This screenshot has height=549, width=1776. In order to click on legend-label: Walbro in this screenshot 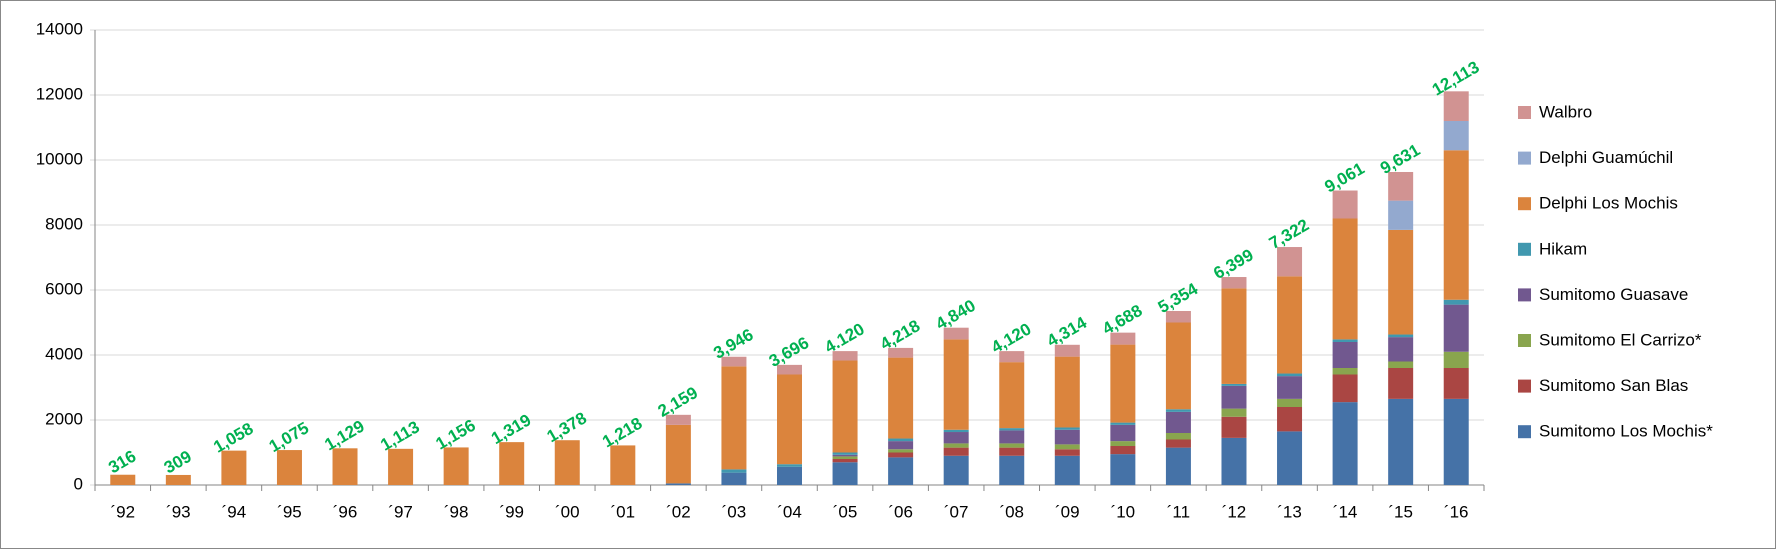, I will do `click(1565, 111)`.